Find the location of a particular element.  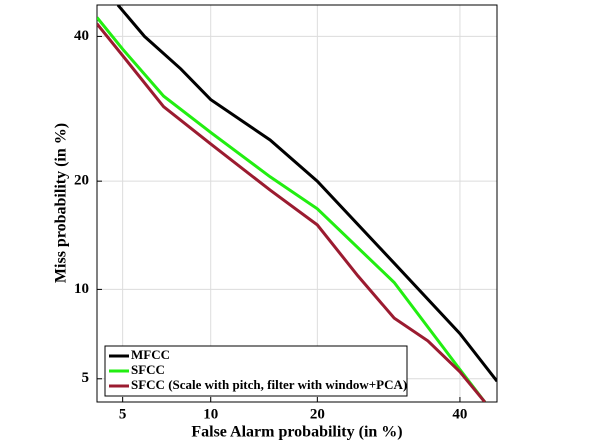

y-axis-label: Miss probability (in %) is located at coordinates (61, 203).